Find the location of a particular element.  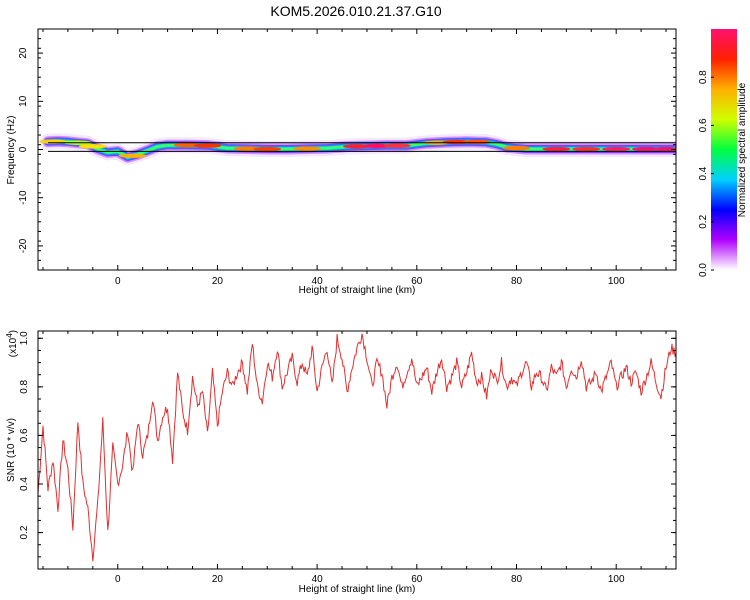

colorbar-tick-label: 0.6 is located at coordinates (703, 125).